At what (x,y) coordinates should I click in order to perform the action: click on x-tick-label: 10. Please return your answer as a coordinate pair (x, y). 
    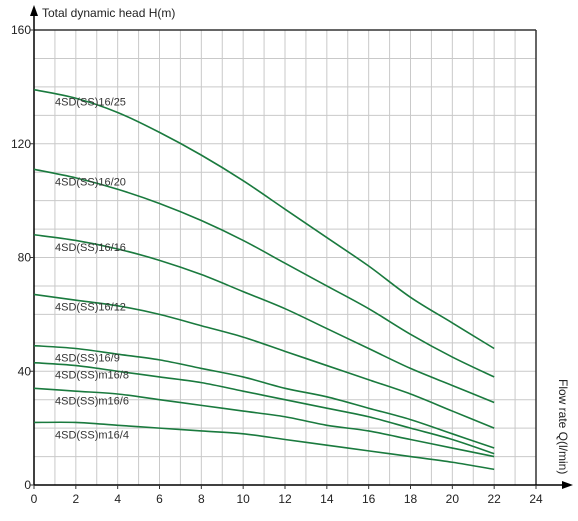
    Looking at the image, I should click on (243, 499).